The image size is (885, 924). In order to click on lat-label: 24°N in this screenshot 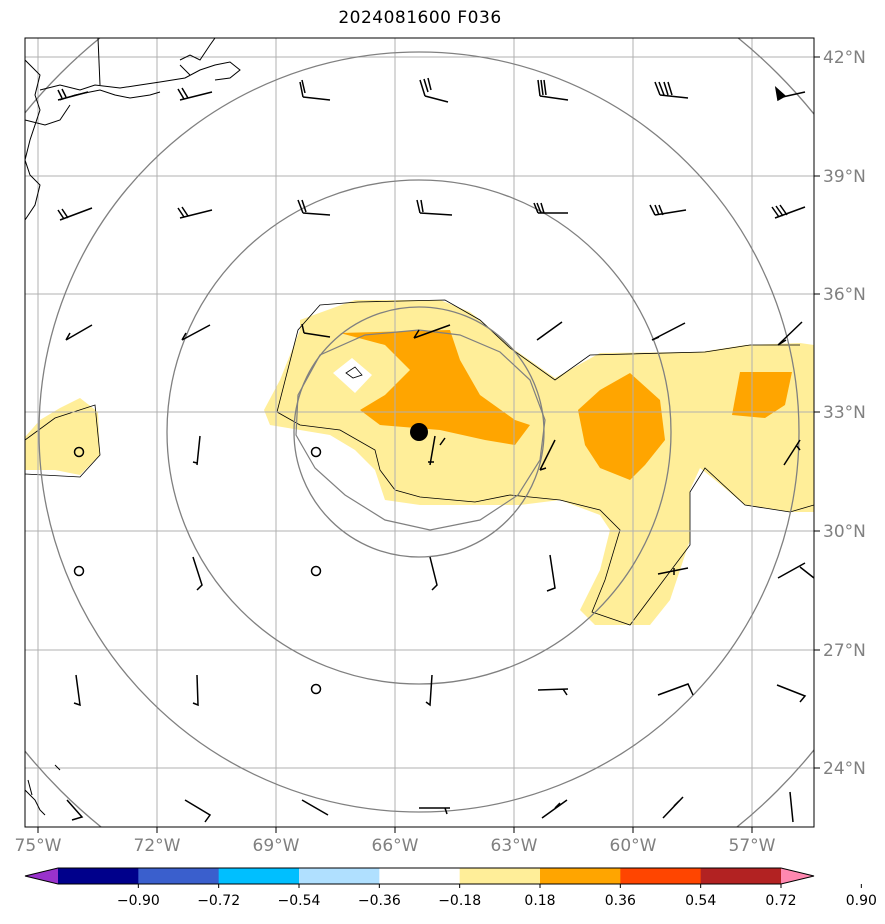, I will do `click(844, 769)`.